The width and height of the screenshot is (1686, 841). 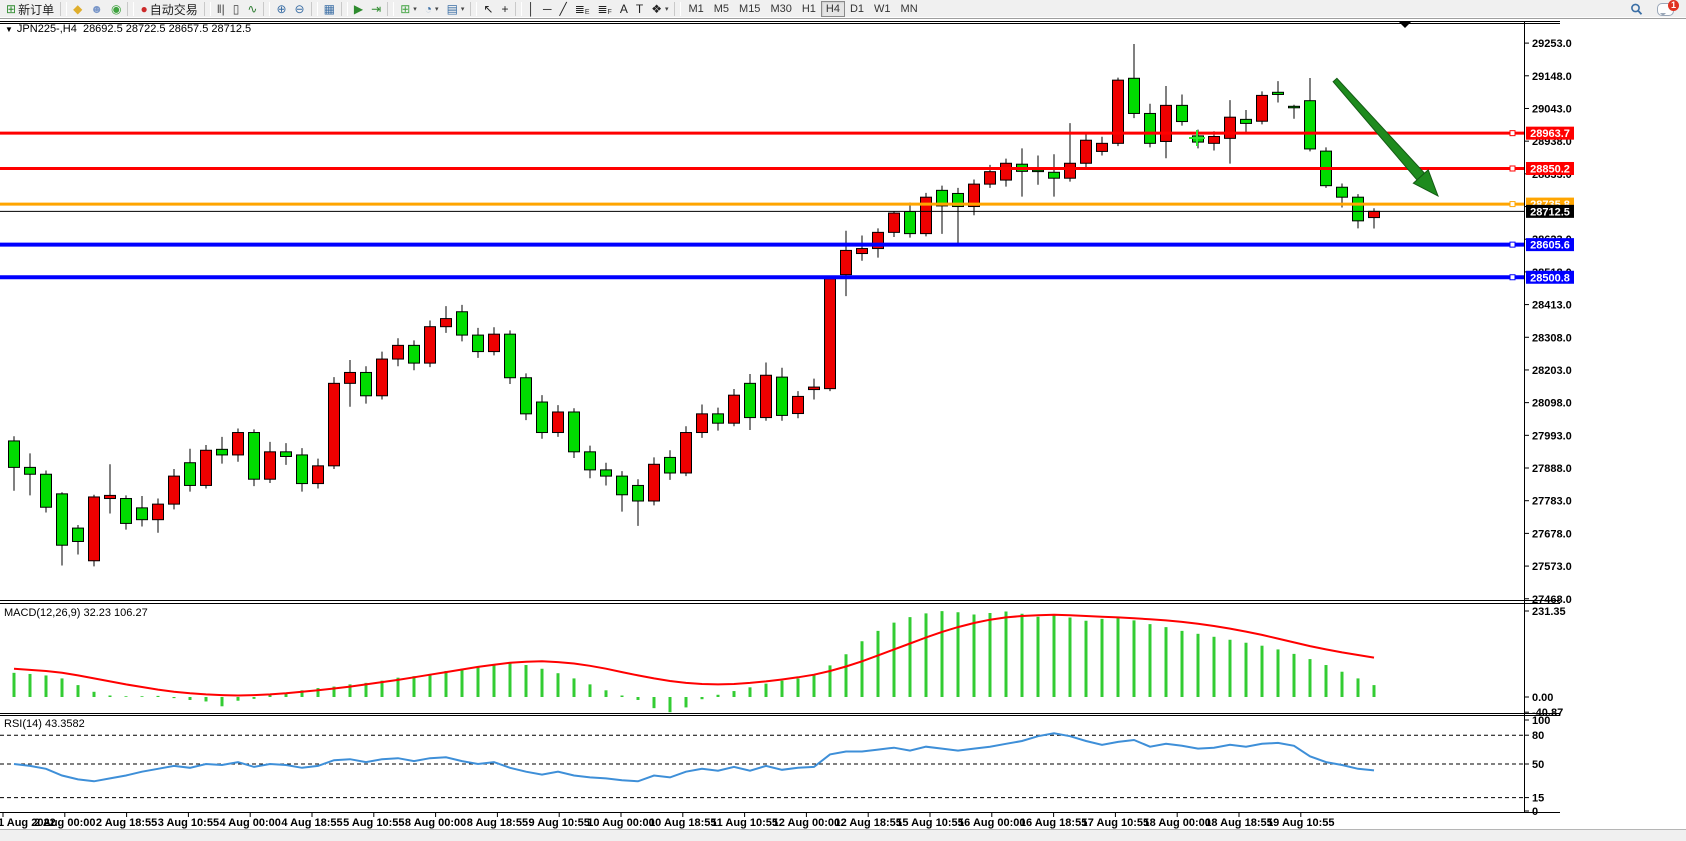 I want to click on crosshair-button: +, so click(x=504, y=9).